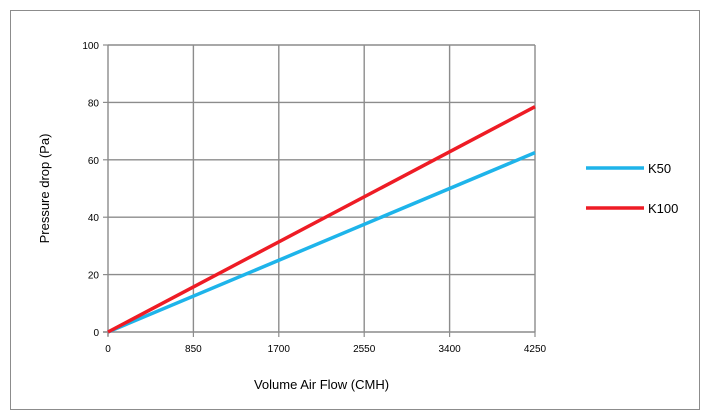  I want to click on y-axis-title: Pressure drop (Pa), so click(44, 189).